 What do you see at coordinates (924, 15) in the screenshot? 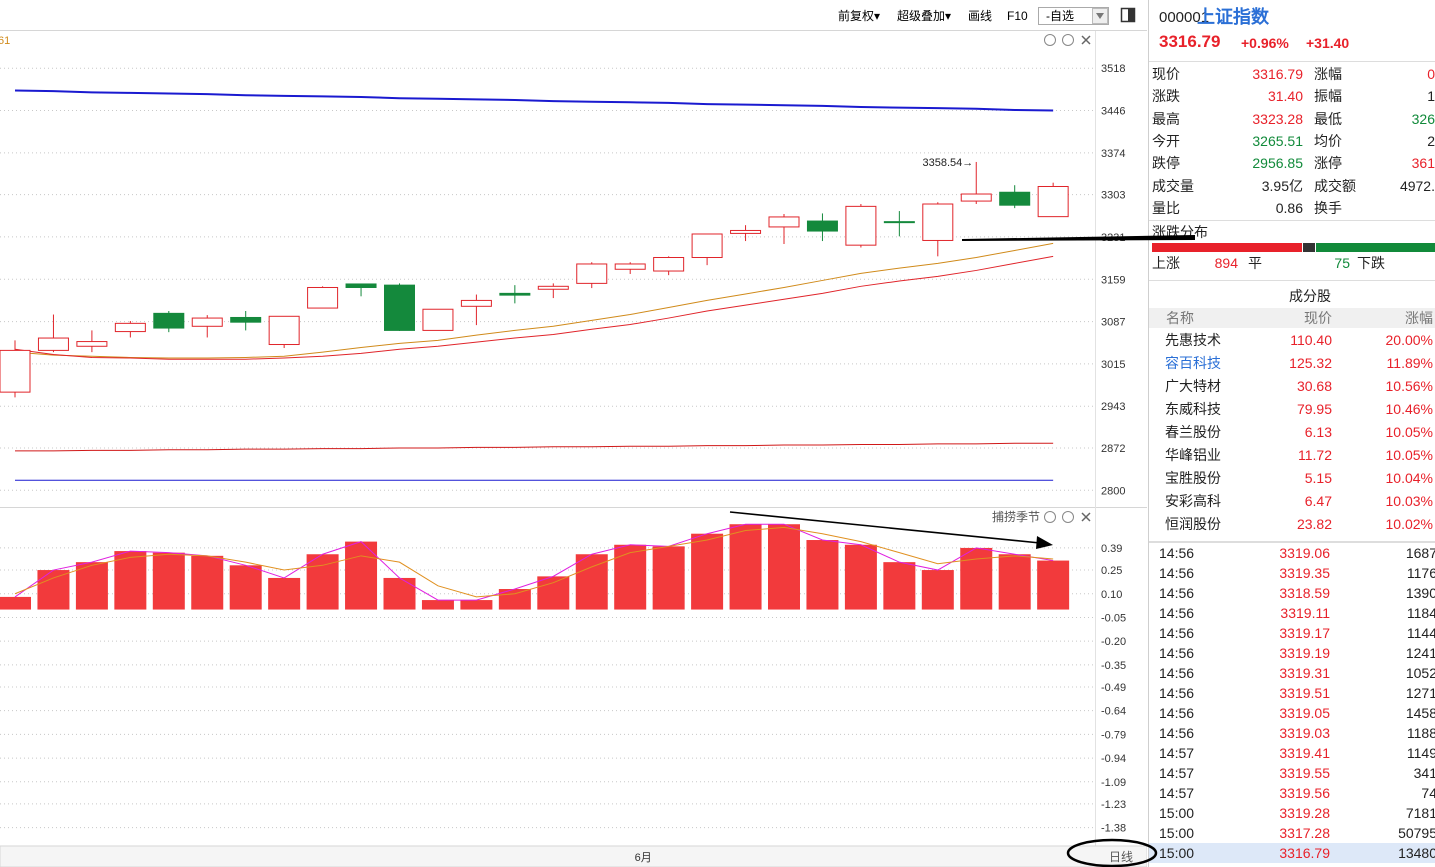
I see `toolbar-item: 超级叠加▾` at bounding box center [924, 15].